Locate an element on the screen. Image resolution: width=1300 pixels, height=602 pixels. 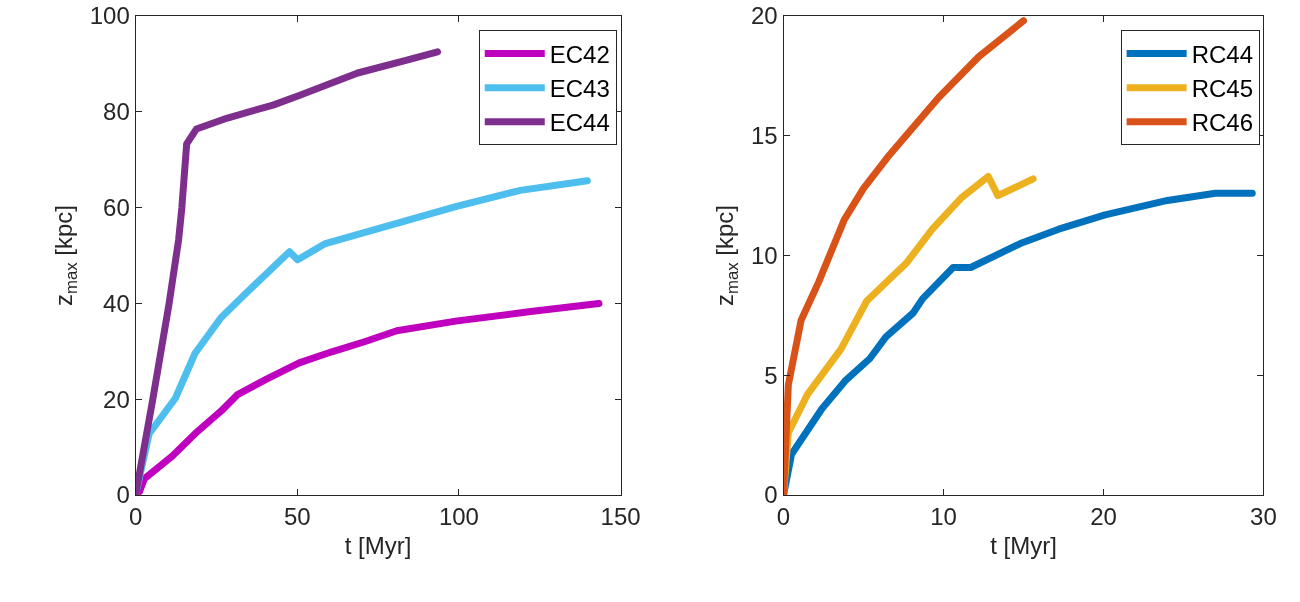
y-tick-label: 60 is located at coordinates (116, 208).